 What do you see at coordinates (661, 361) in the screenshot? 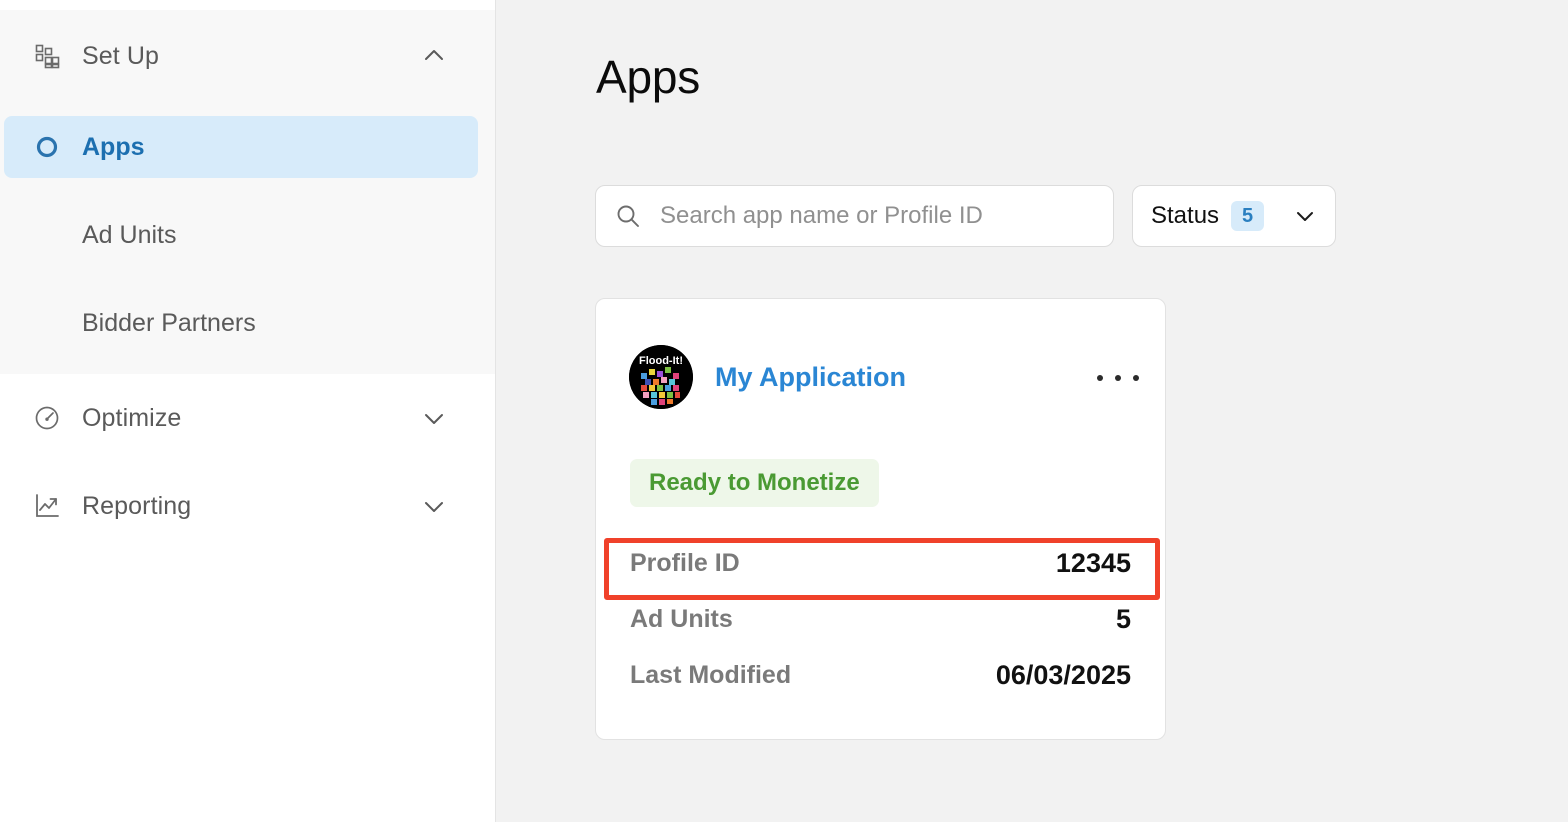
I see `app-avatar-text: Flood-It!` at bounding box center [661, 361].